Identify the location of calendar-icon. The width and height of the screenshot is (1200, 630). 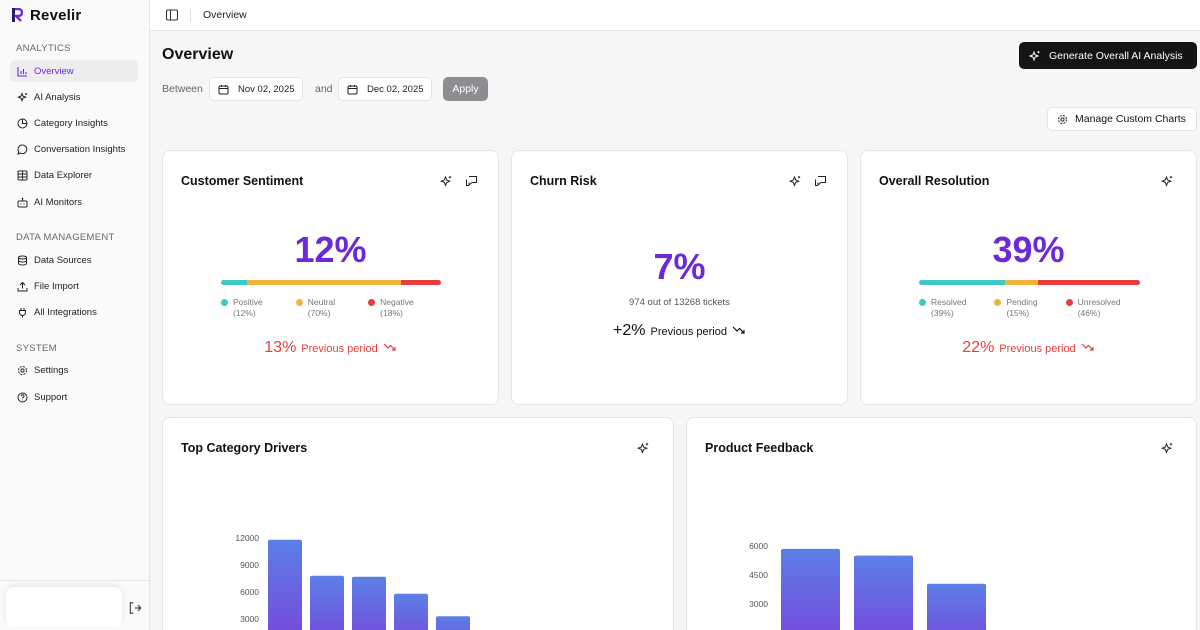
(223, 89).